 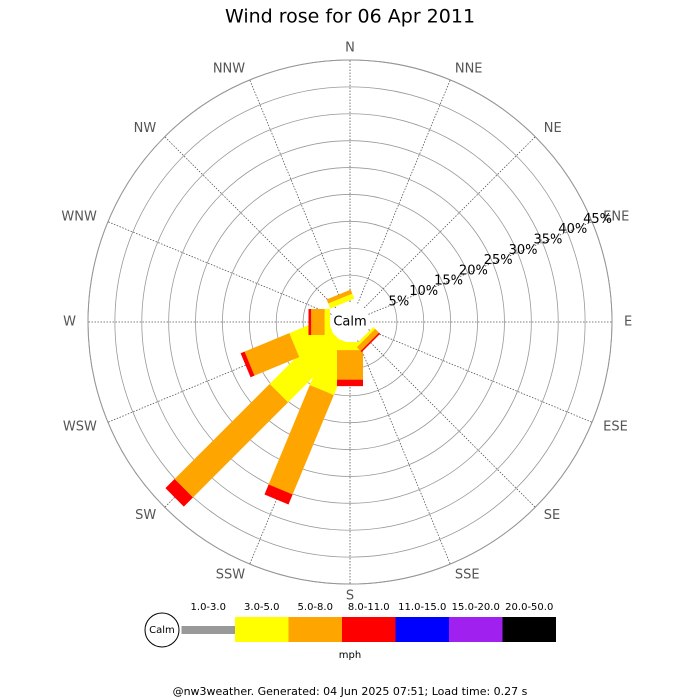 What do you see at coordinates (350, 48) in the screenshot?
I see `direction-label: N` at bounding box center [350, 48].